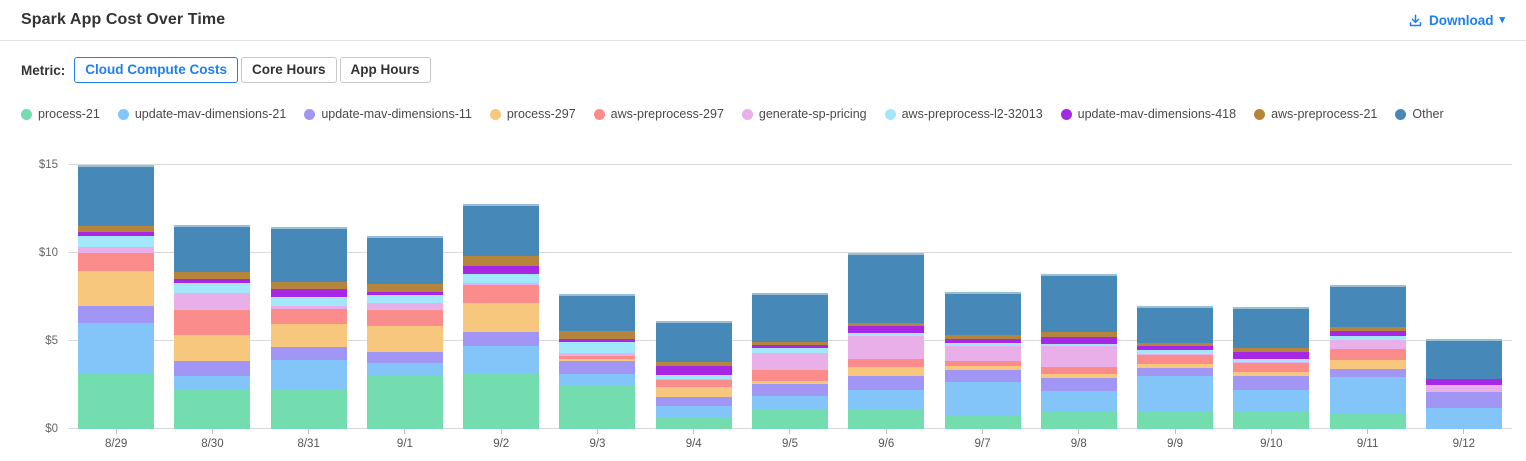 This screenshot has width=1526, height=461. Describe the element at coordinates (532, 114) in the screenshot. I see `legend-item-process-297: process-297` at that location.